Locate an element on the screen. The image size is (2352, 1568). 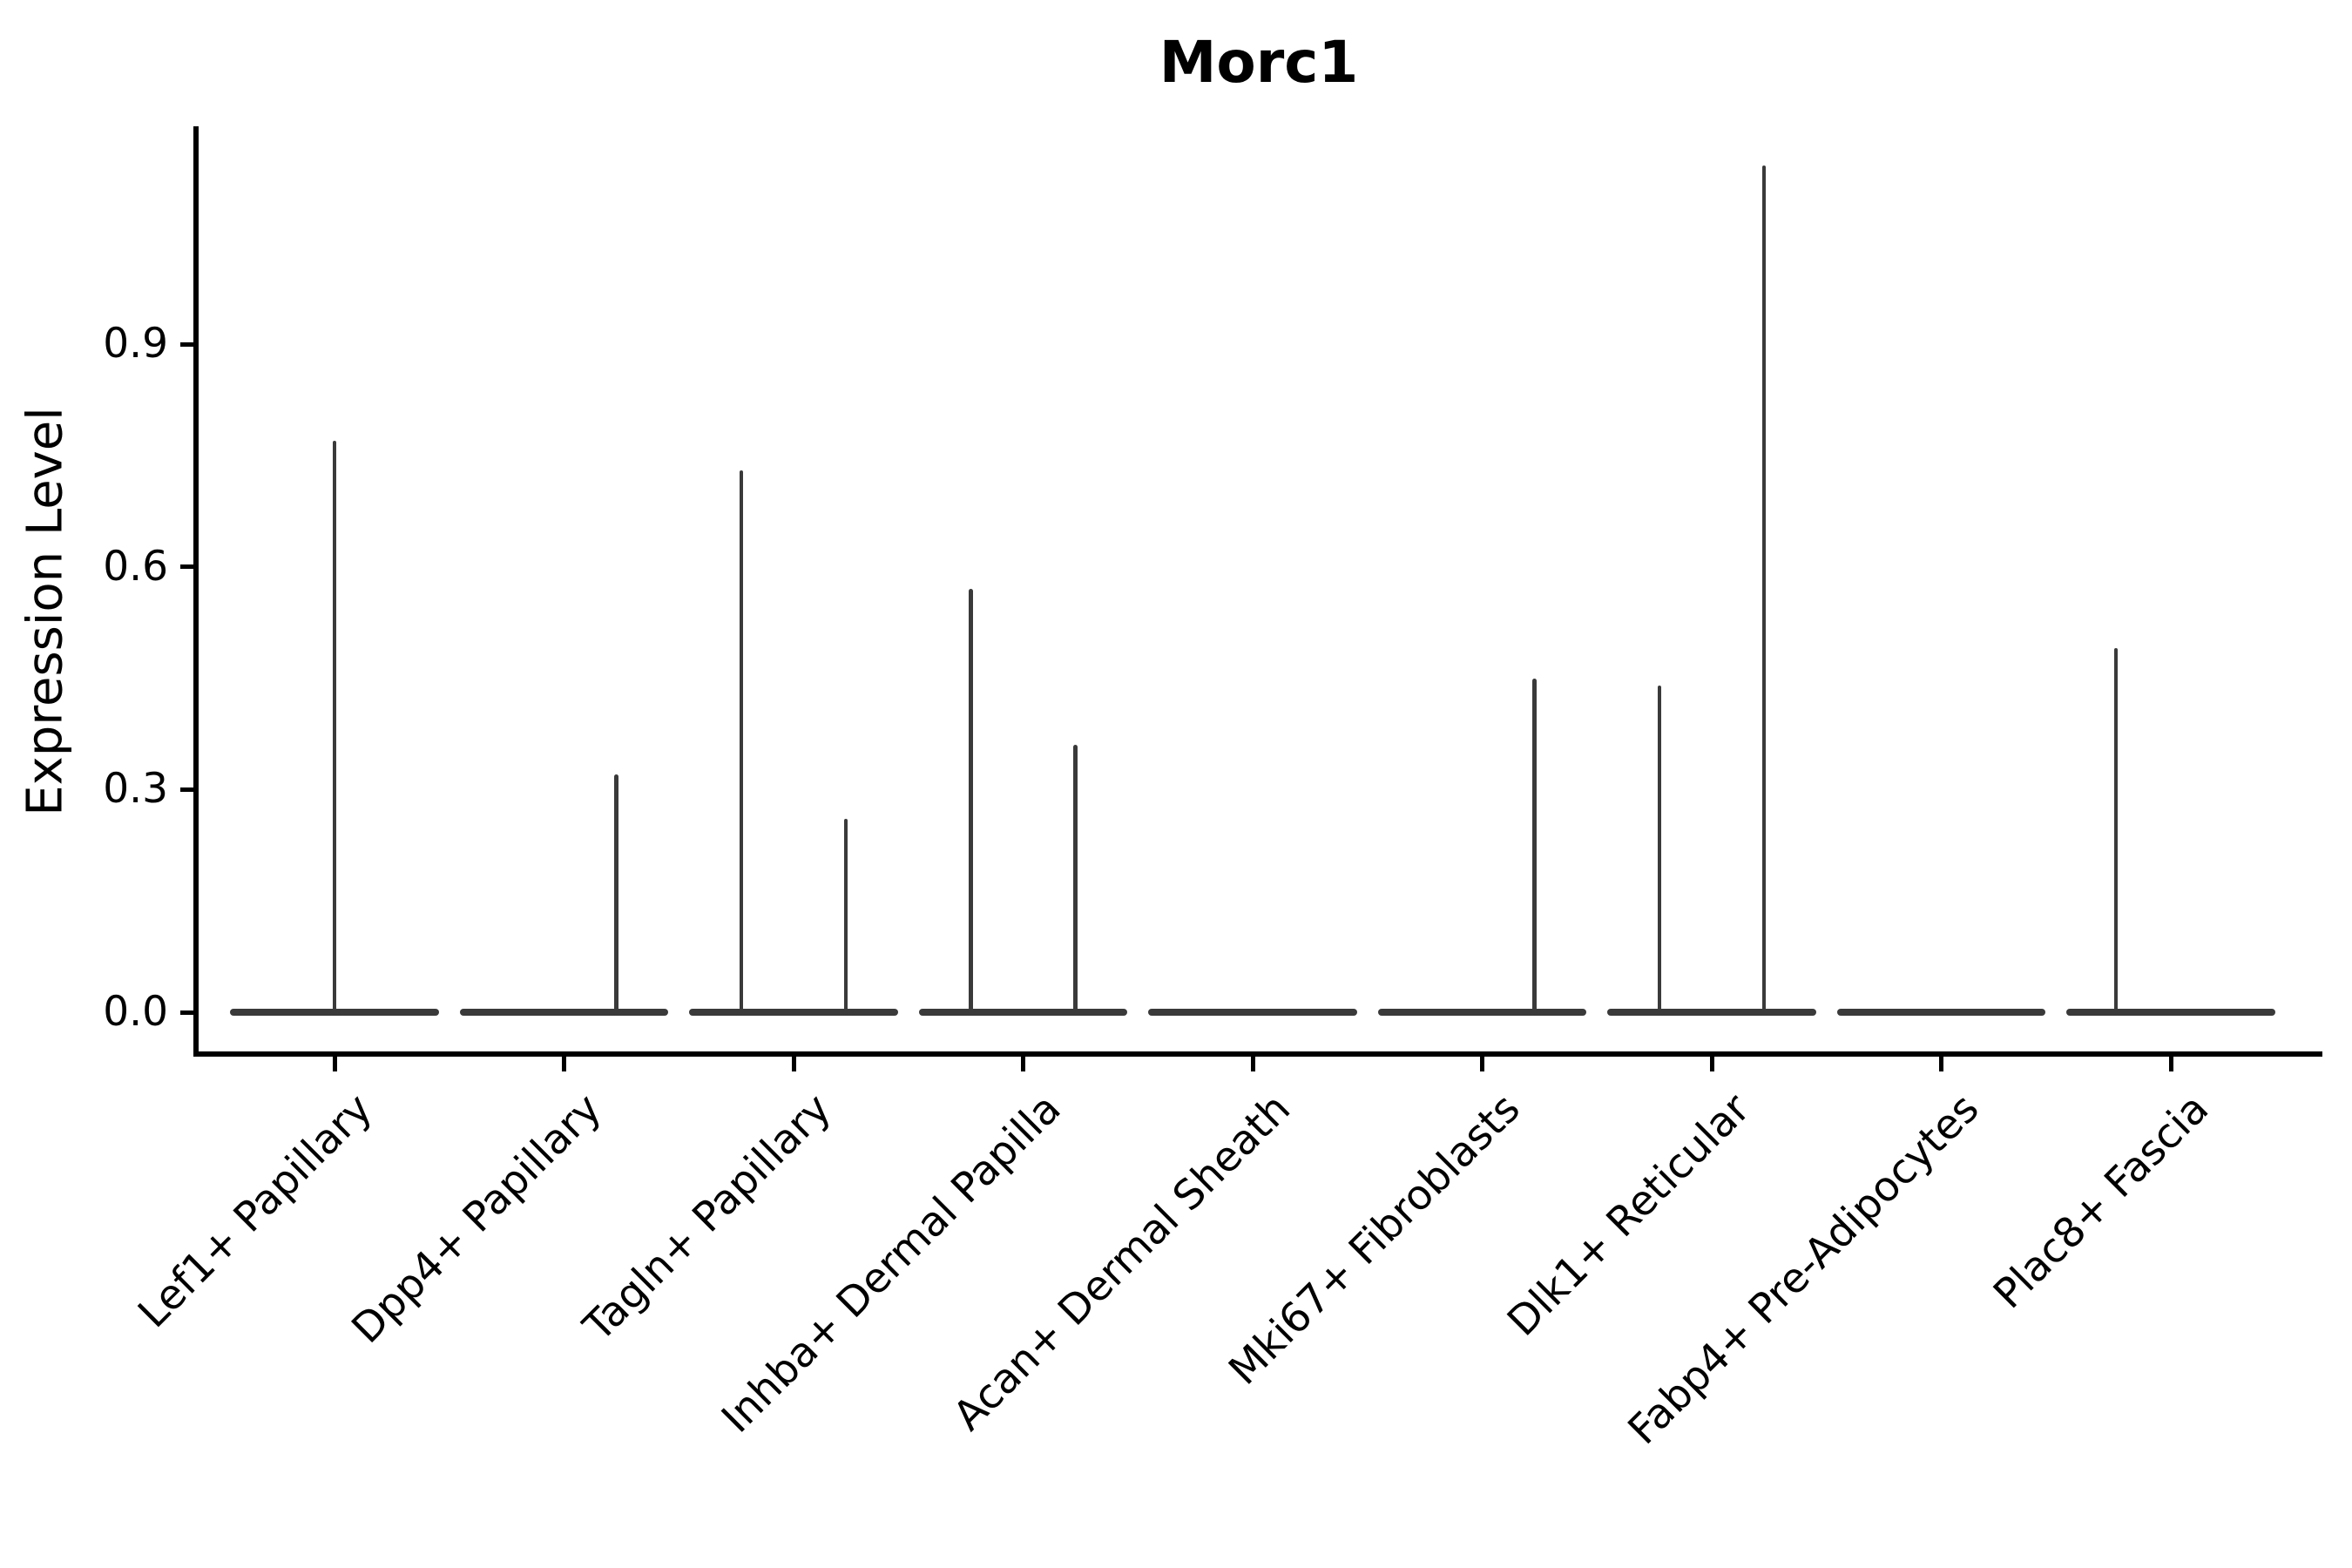
y-axis-title: Expression Level is located at coordinates (45, 611).